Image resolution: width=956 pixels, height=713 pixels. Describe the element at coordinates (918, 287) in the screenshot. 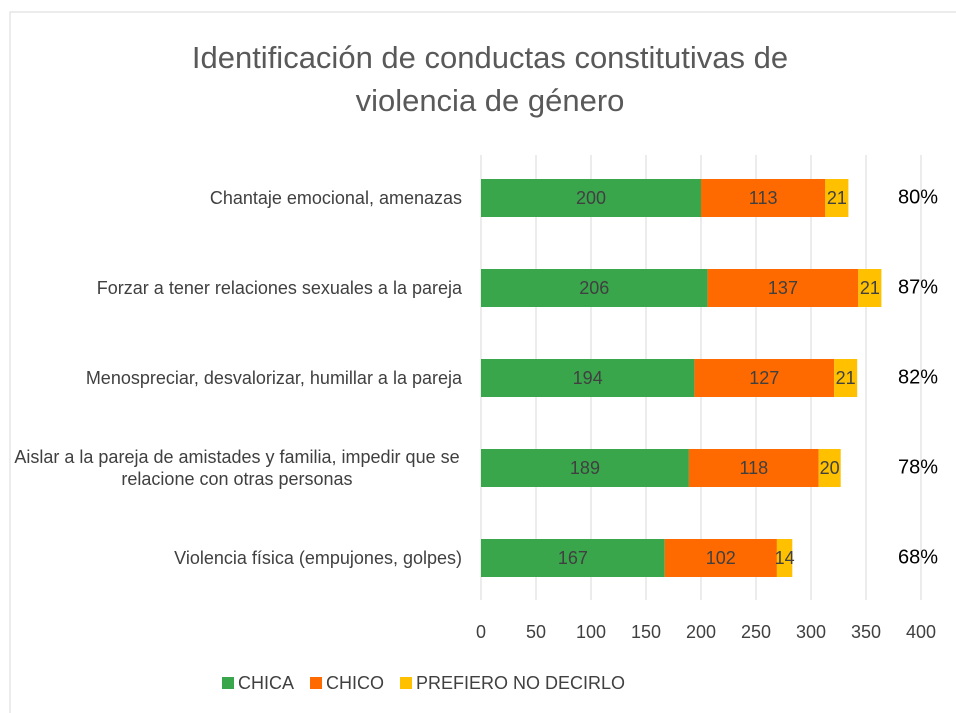

I see `annotation: 87%` at that location.